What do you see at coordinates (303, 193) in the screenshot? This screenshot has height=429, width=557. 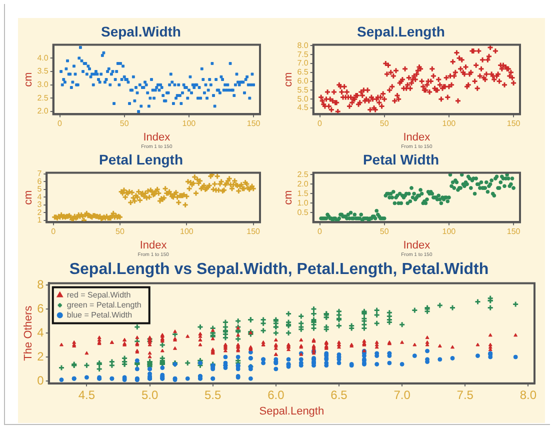 I see `y-tick-label: 1.5` at bounding box center [303, 193].